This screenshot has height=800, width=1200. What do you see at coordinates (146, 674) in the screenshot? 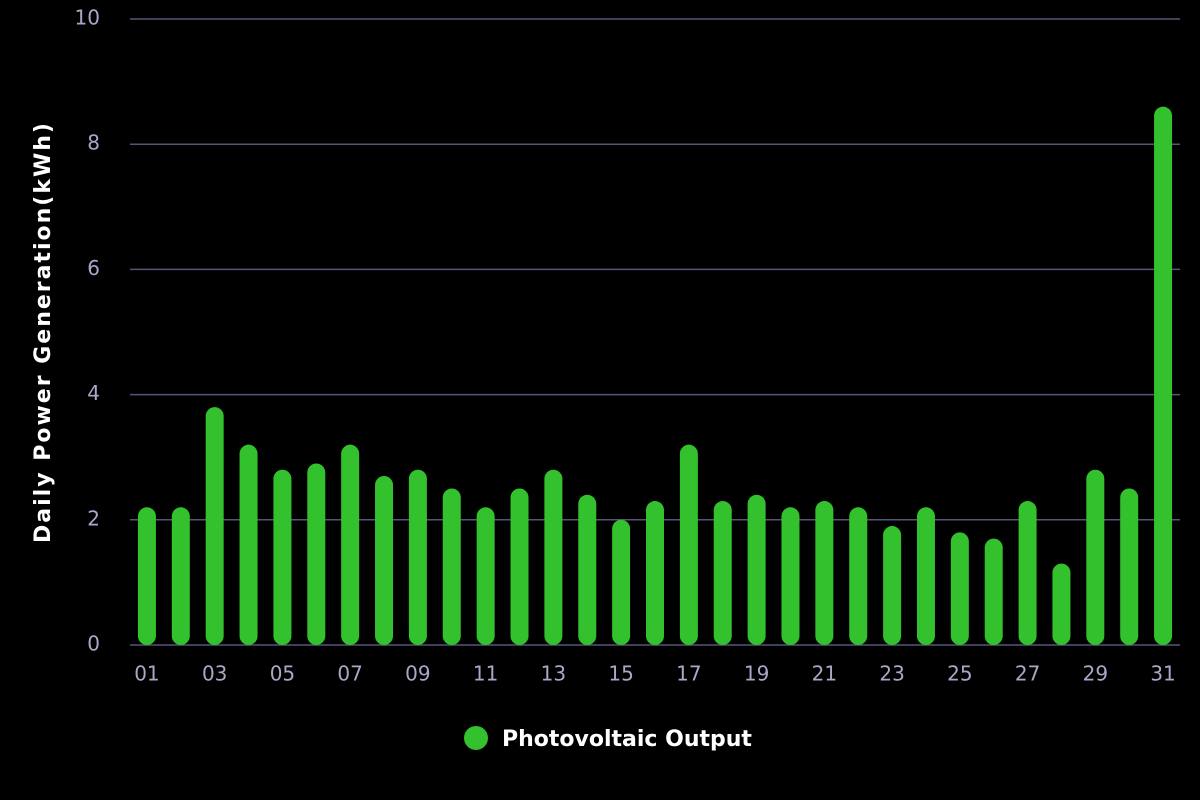
I see `x-tick-label: 01` at bounding box center [146, 674].